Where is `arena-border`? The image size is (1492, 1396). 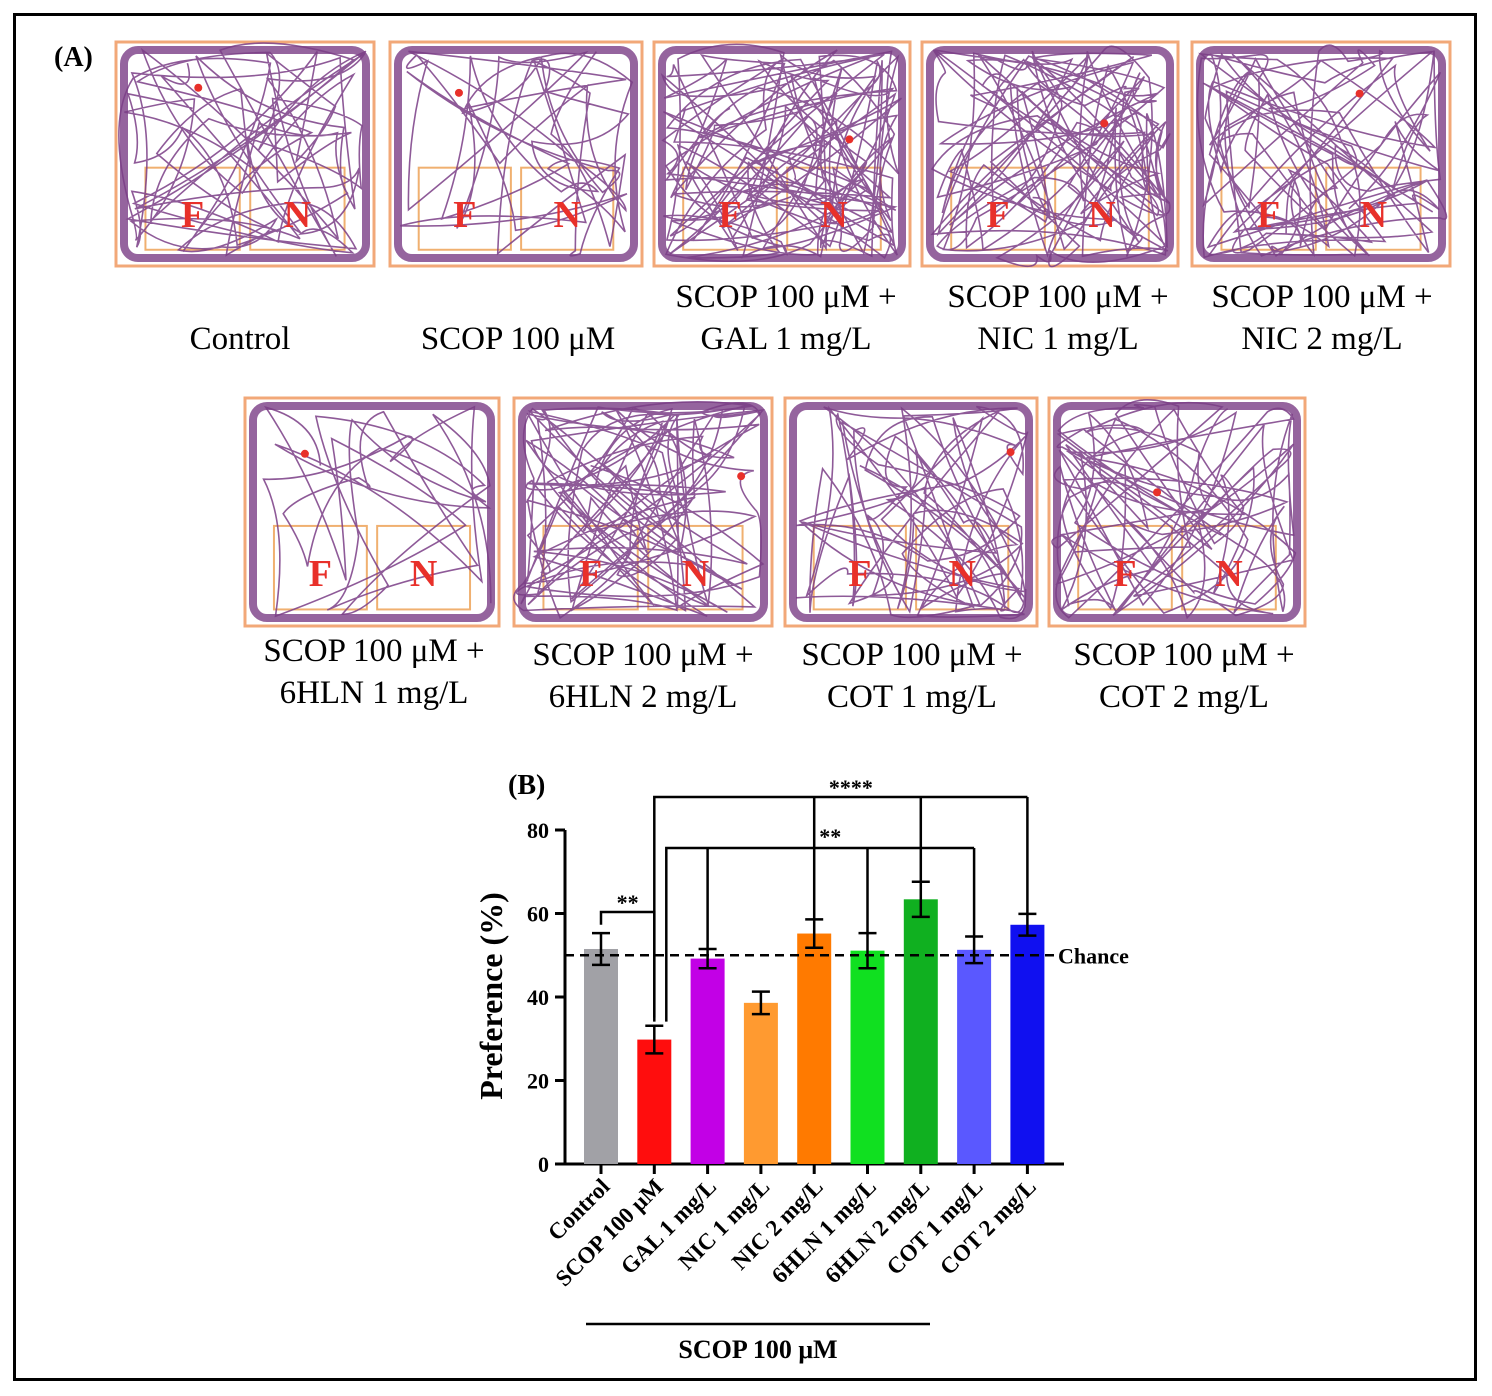 arena-border is located at coordinates (372, 512).